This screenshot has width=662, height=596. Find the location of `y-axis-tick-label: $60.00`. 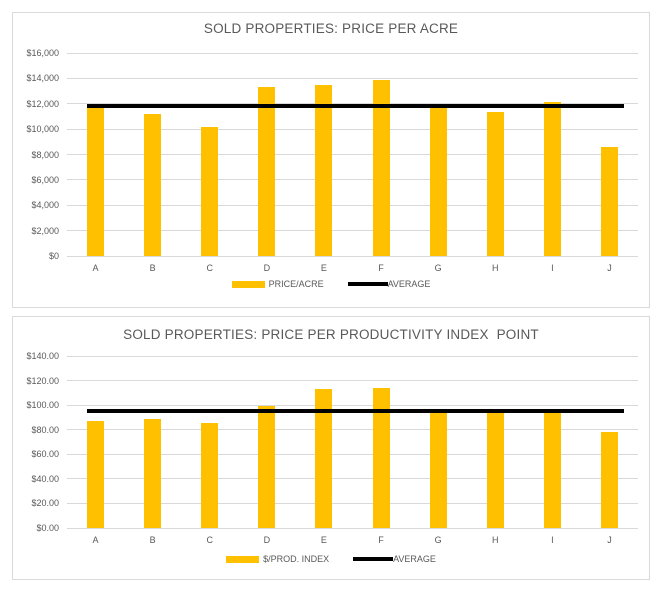

y-axis-tick-label: $60.00 is located at coordinates (45, 454).